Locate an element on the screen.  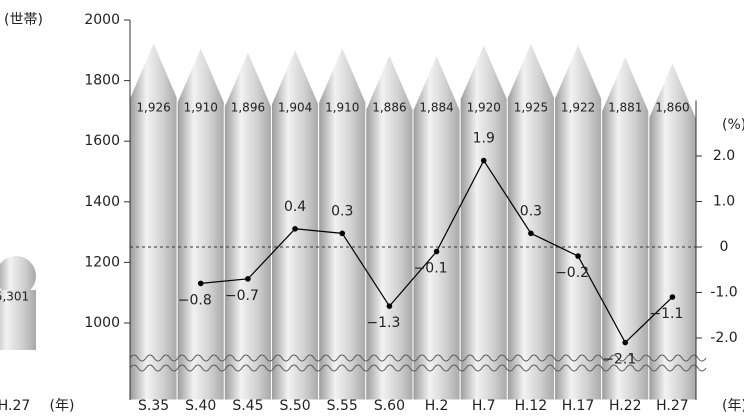
x-axis-label: (年) is located at coordinates (733, 406).